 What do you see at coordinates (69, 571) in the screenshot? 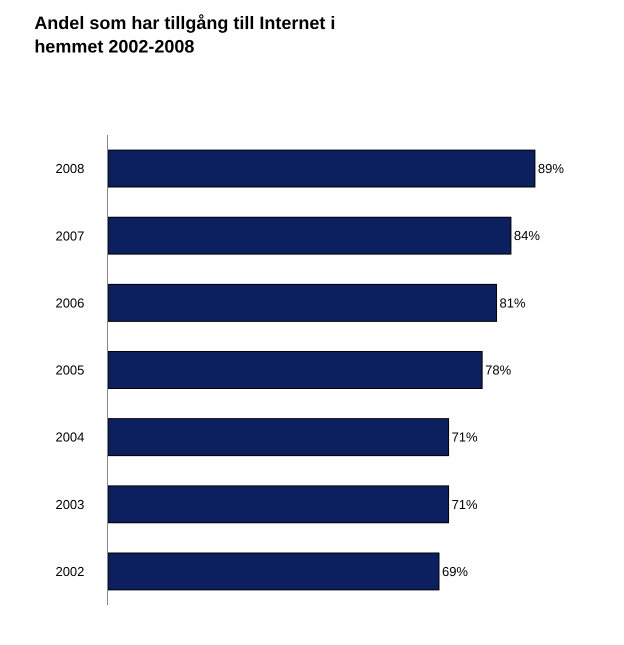
I see `y-tick-label: 2002` at bounding box center [69, 571].